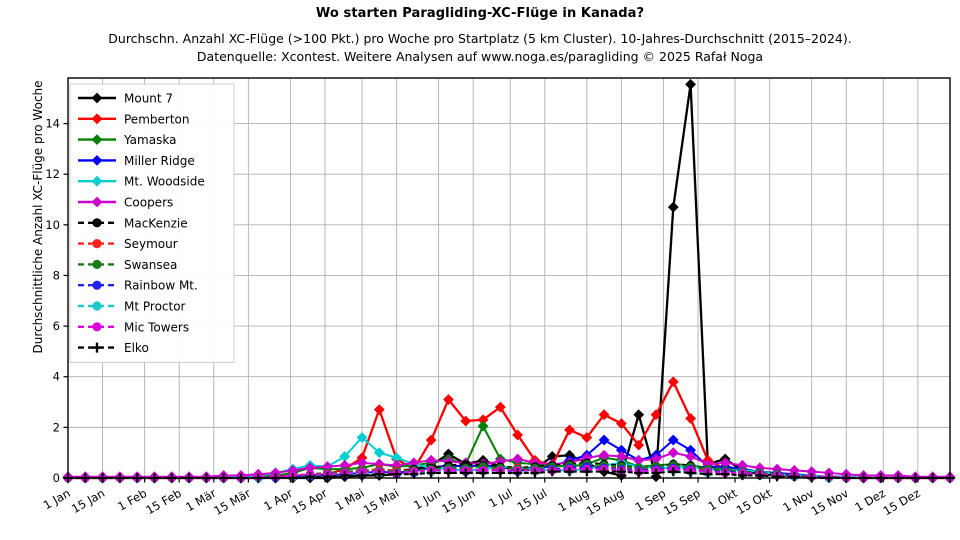 The width and height of the screenshot is (960, 540). Describe the element at coordinates (88, 501) in the screenshot. I see `x-tick-label: 15 Jan` at that location.